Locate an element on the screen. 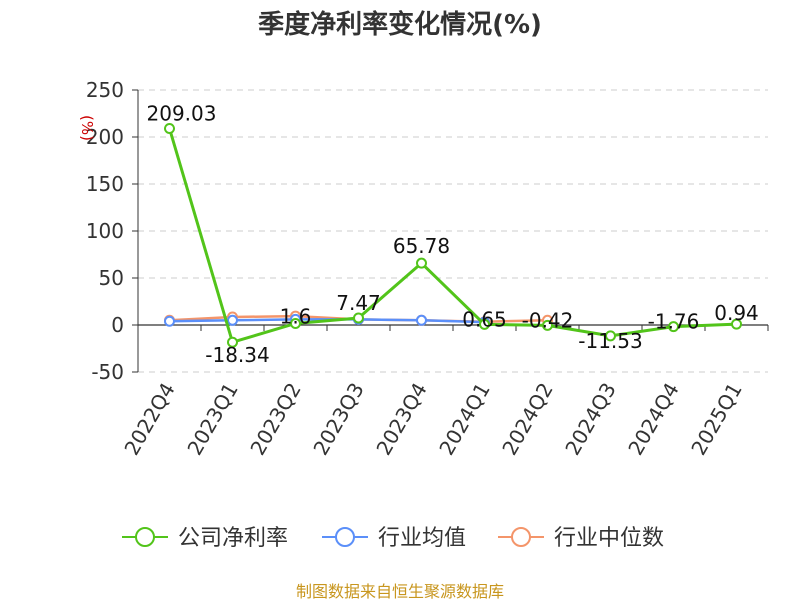 The height and width of the screenshot is (602, 800). x-tick-label: 2025Q1 is located at coordinates (716, 419).